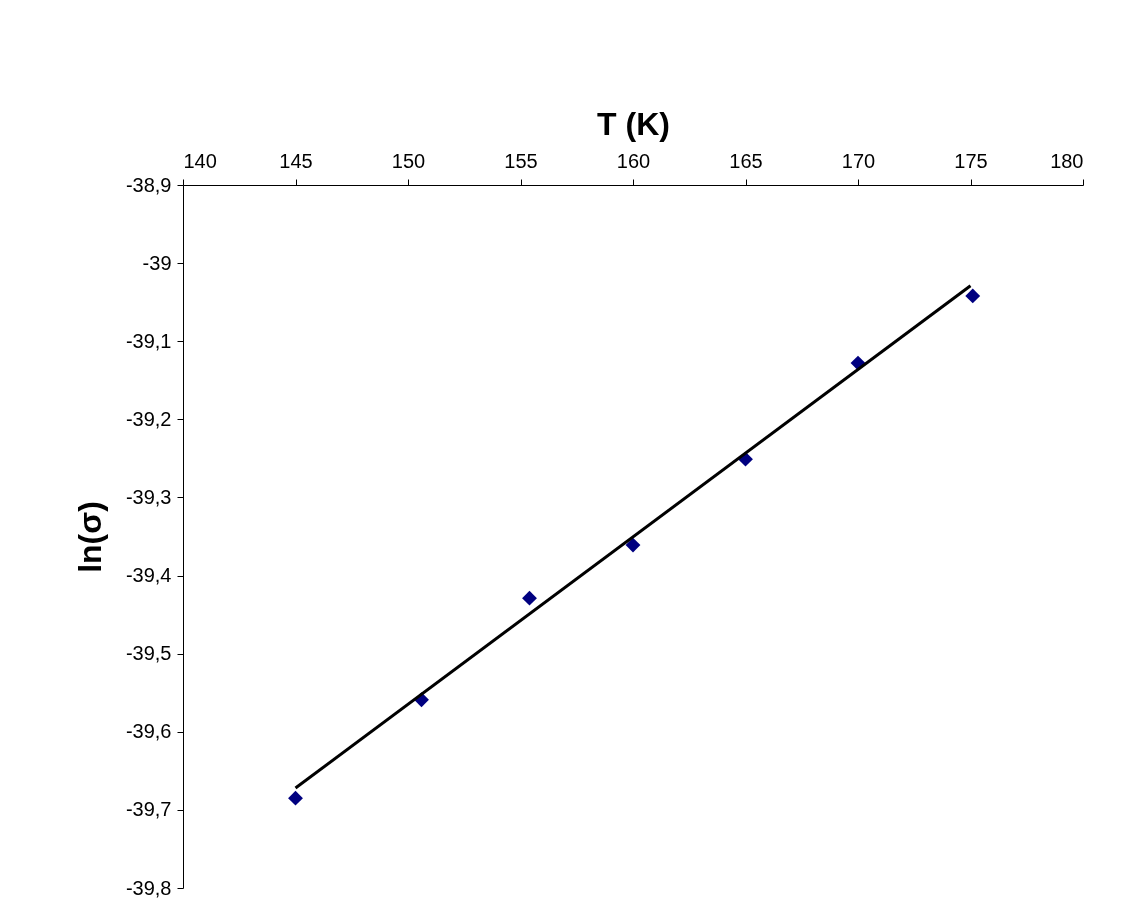 Image resolution: width=1121 pixels, height=909 pixels. What do you see at coordinates (148, 496) in the screenshot?
I see `y-tick-label: -39,3` at bounding box center [148, 496].